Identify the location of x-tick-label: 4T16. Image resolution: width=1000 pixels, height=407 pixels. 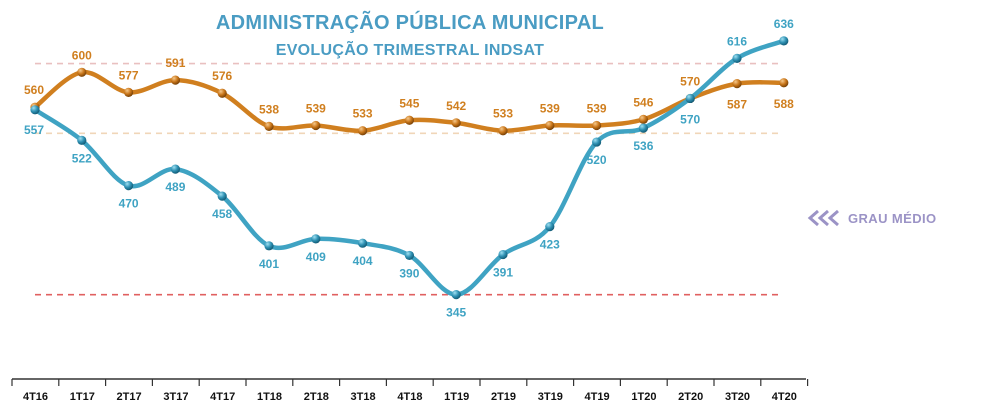
(35, 397).